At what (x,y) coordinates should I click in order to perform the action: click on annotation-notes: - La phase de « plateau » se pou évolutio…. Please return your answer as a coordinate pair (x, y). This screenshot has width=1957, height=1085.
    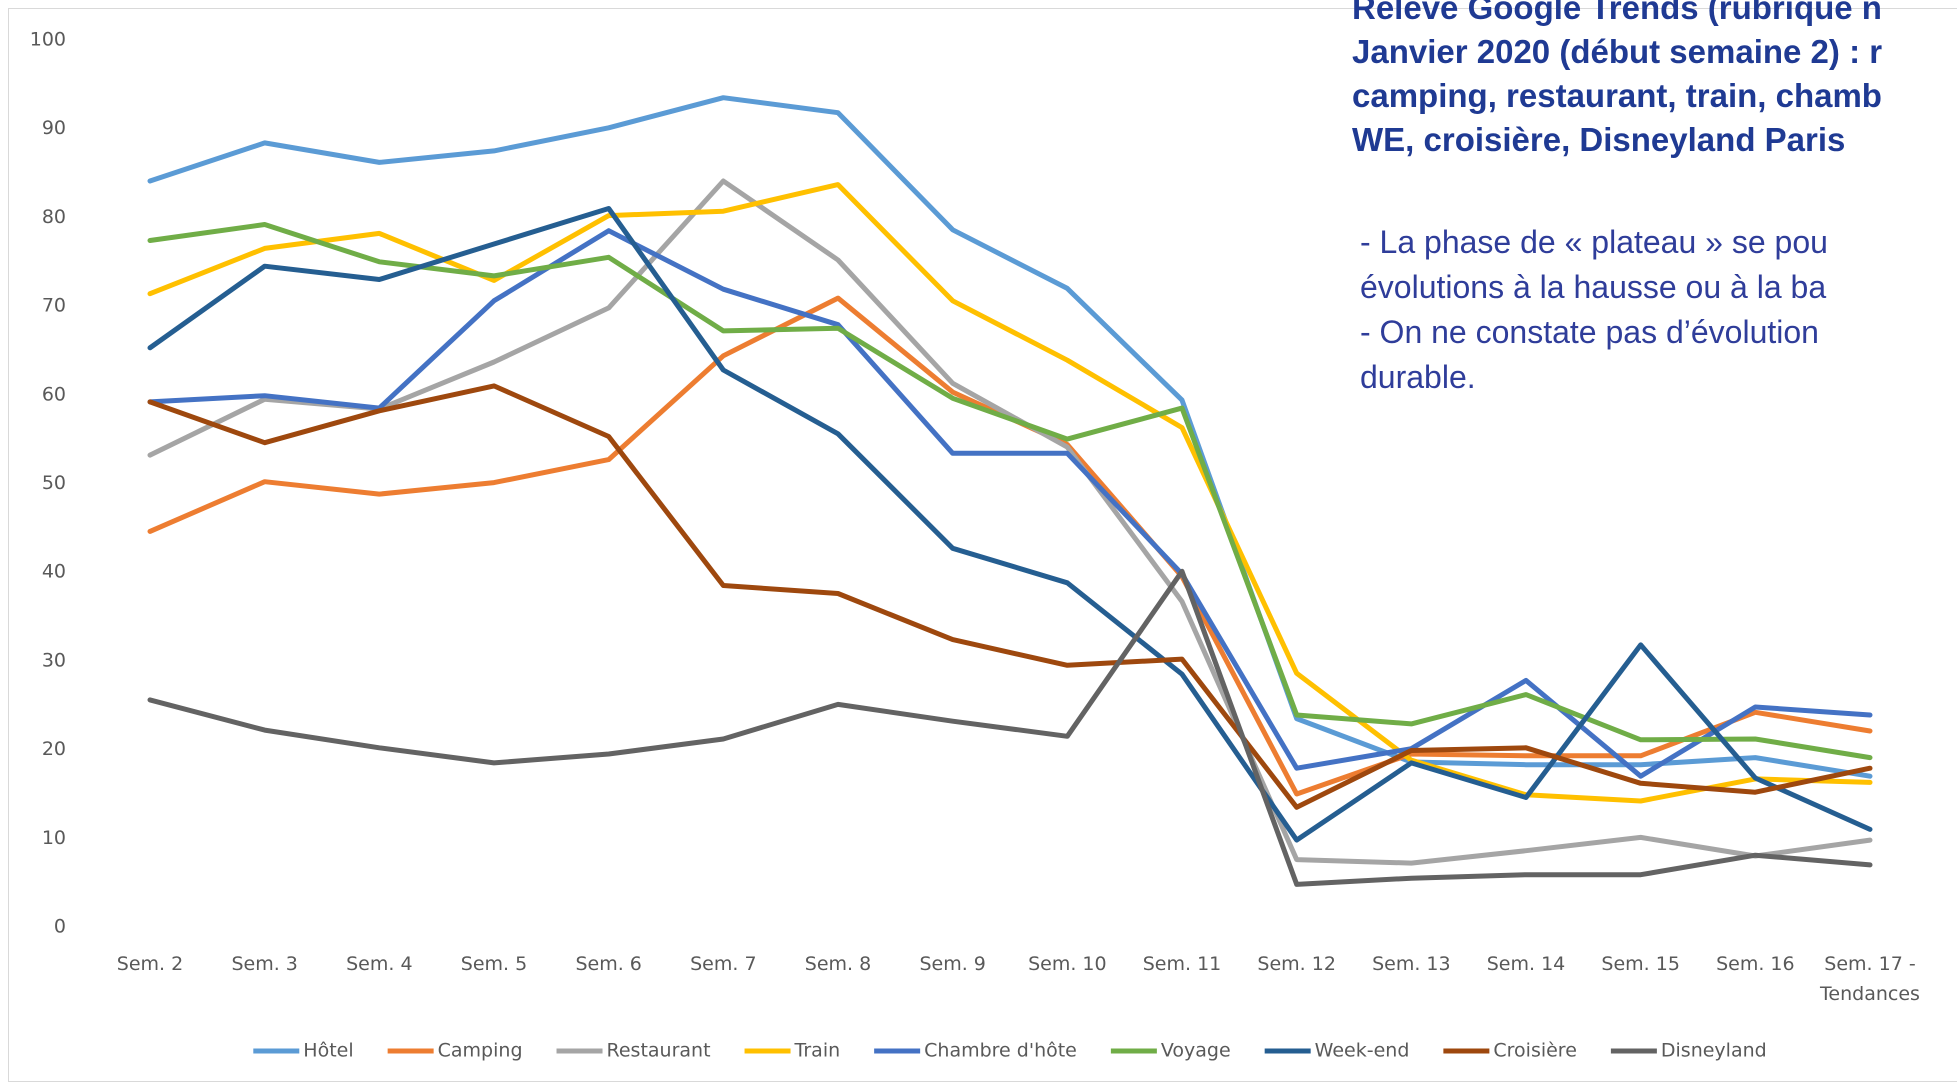
    Looking at the image, I should click on (1658, 310).